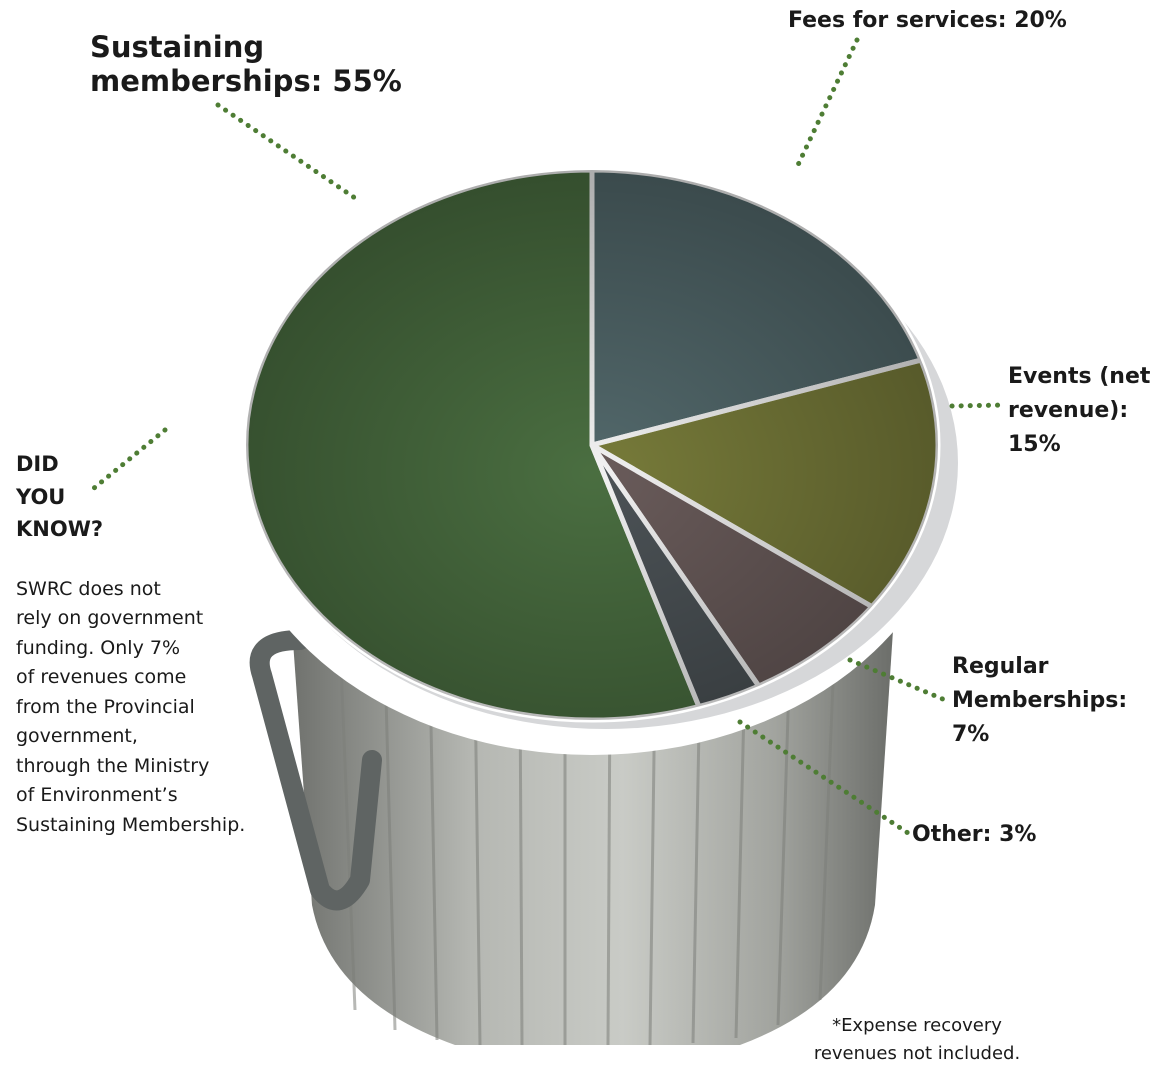  I want to click on leader-did-you-know, so click(126, 461).